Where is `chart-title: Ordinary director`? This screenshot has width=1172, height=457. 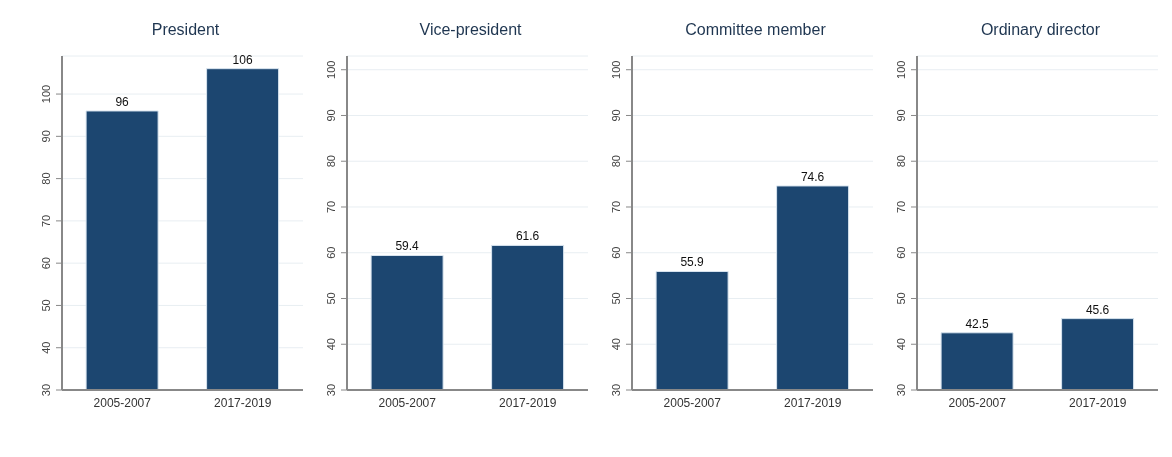
chart-title: Ordinary director is located at coordinates (1040, 30).